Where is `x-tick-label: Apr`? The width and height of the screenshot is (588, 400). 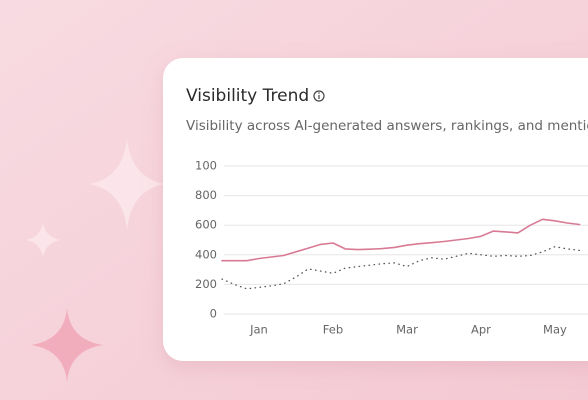
x-tick-label: Apr is located at coordinates (481, 330).